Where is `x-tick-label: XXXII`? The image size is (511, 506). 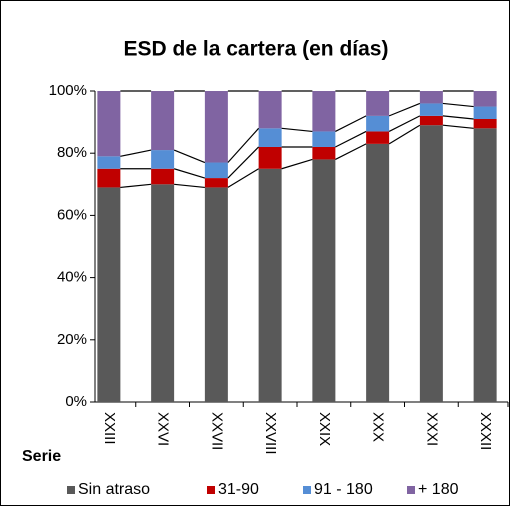 x-tick-label: XXXII is located at coordinates (485, 431).